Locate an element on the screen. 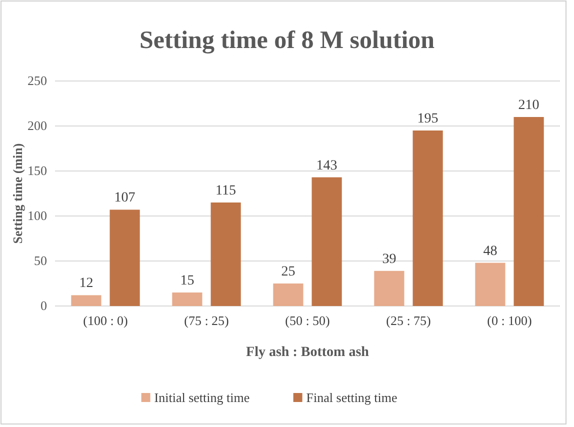 This screenshot has height=427, width=574. x-axis-title: Fly ash : Bottom ash is located at coordinates (308, 352).